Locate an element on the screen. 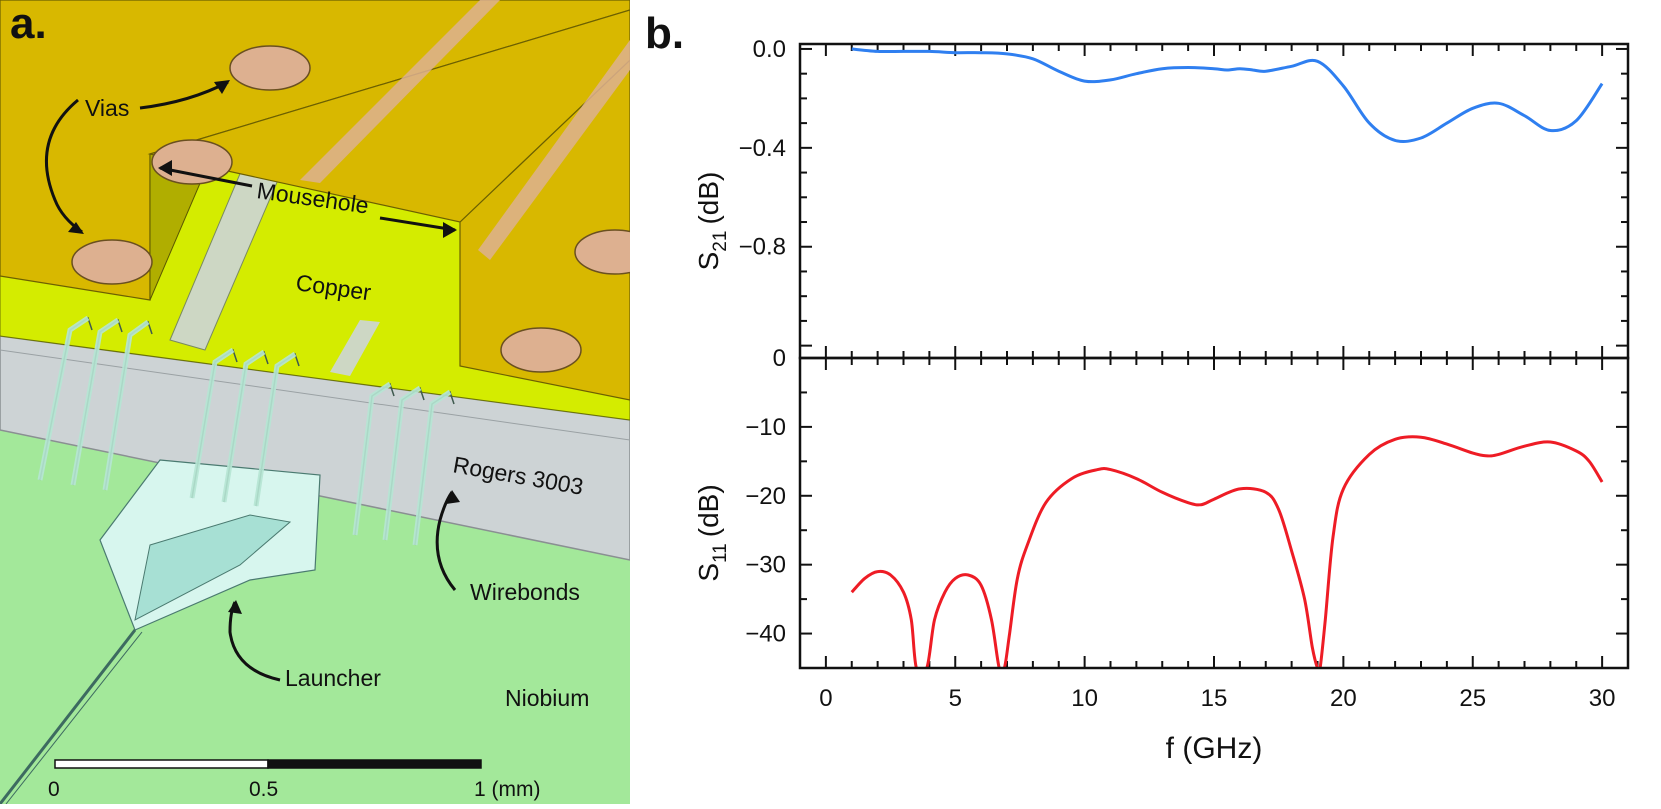  wirebond-fill-group is located at coordinates (244, 430).